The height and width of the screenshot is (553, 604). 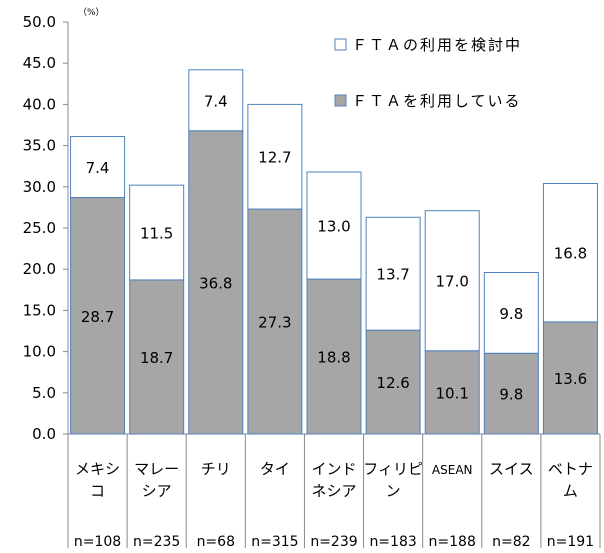 What do you see at coordinates (452, 542) in the screenshot?
I see `sample-size-label: n=188` at bounding box center [452, 542].